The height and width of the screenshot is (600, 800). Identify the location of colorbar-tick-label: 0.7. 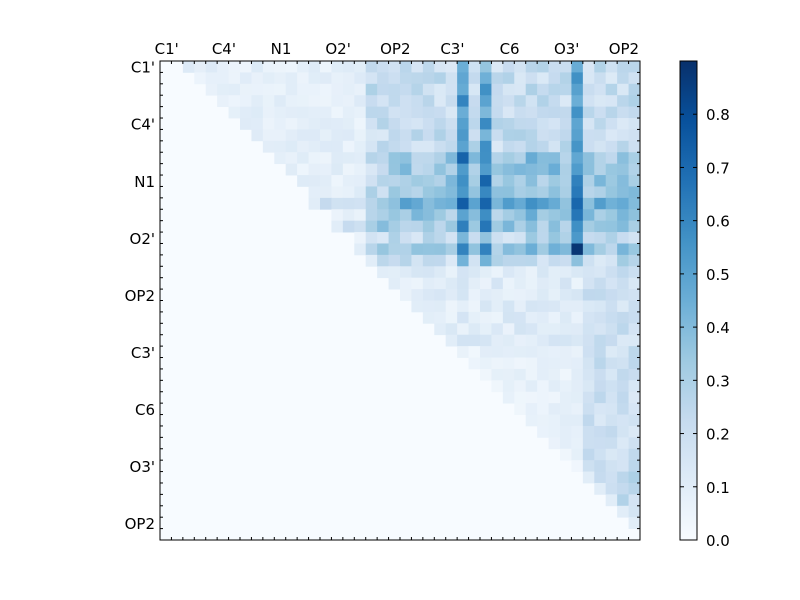
(718, 168).